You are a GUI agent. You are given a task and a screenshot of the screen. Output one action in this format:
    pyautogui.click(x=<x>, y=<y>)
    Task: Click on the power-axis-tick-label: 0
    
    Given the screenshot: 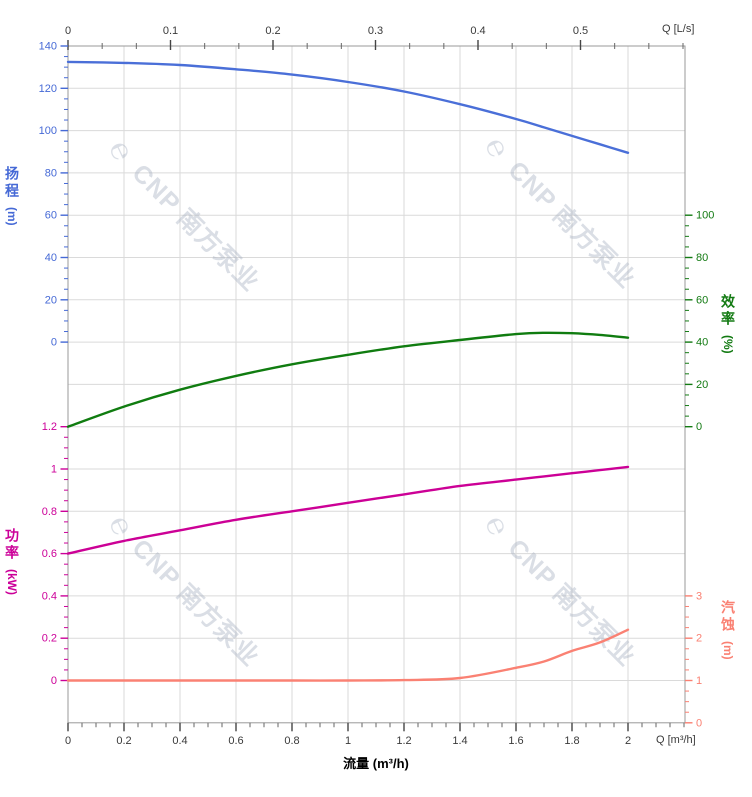 What is the action you would take?
    pyautogui.click(x=54, y=681)
    